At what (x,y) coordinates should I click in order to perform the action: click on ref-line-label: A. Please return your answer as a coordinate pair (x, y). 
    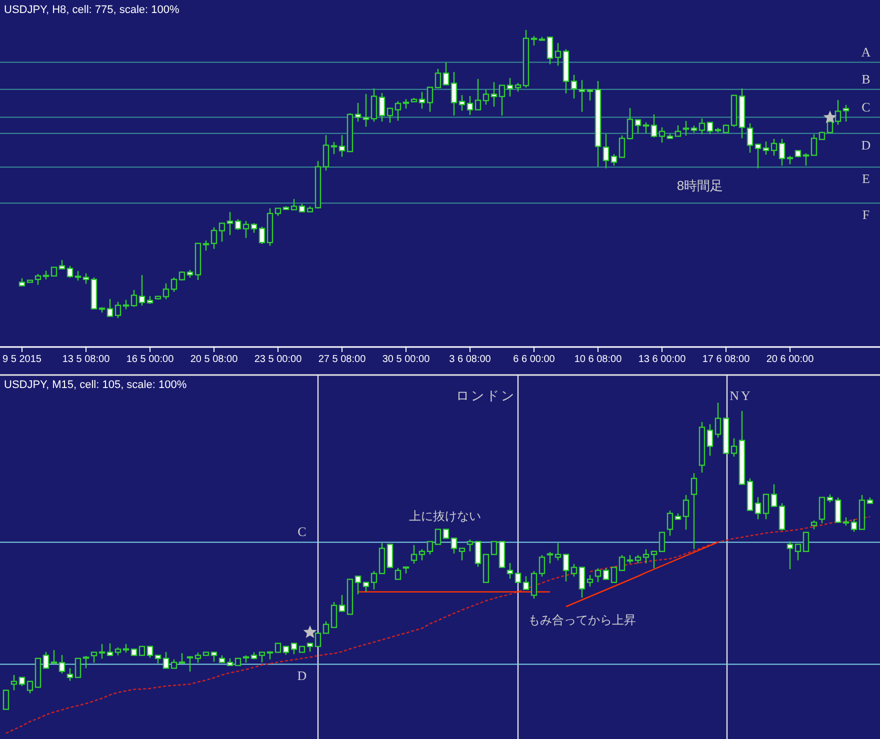
    Looking at the image, I should click on (866, 52).